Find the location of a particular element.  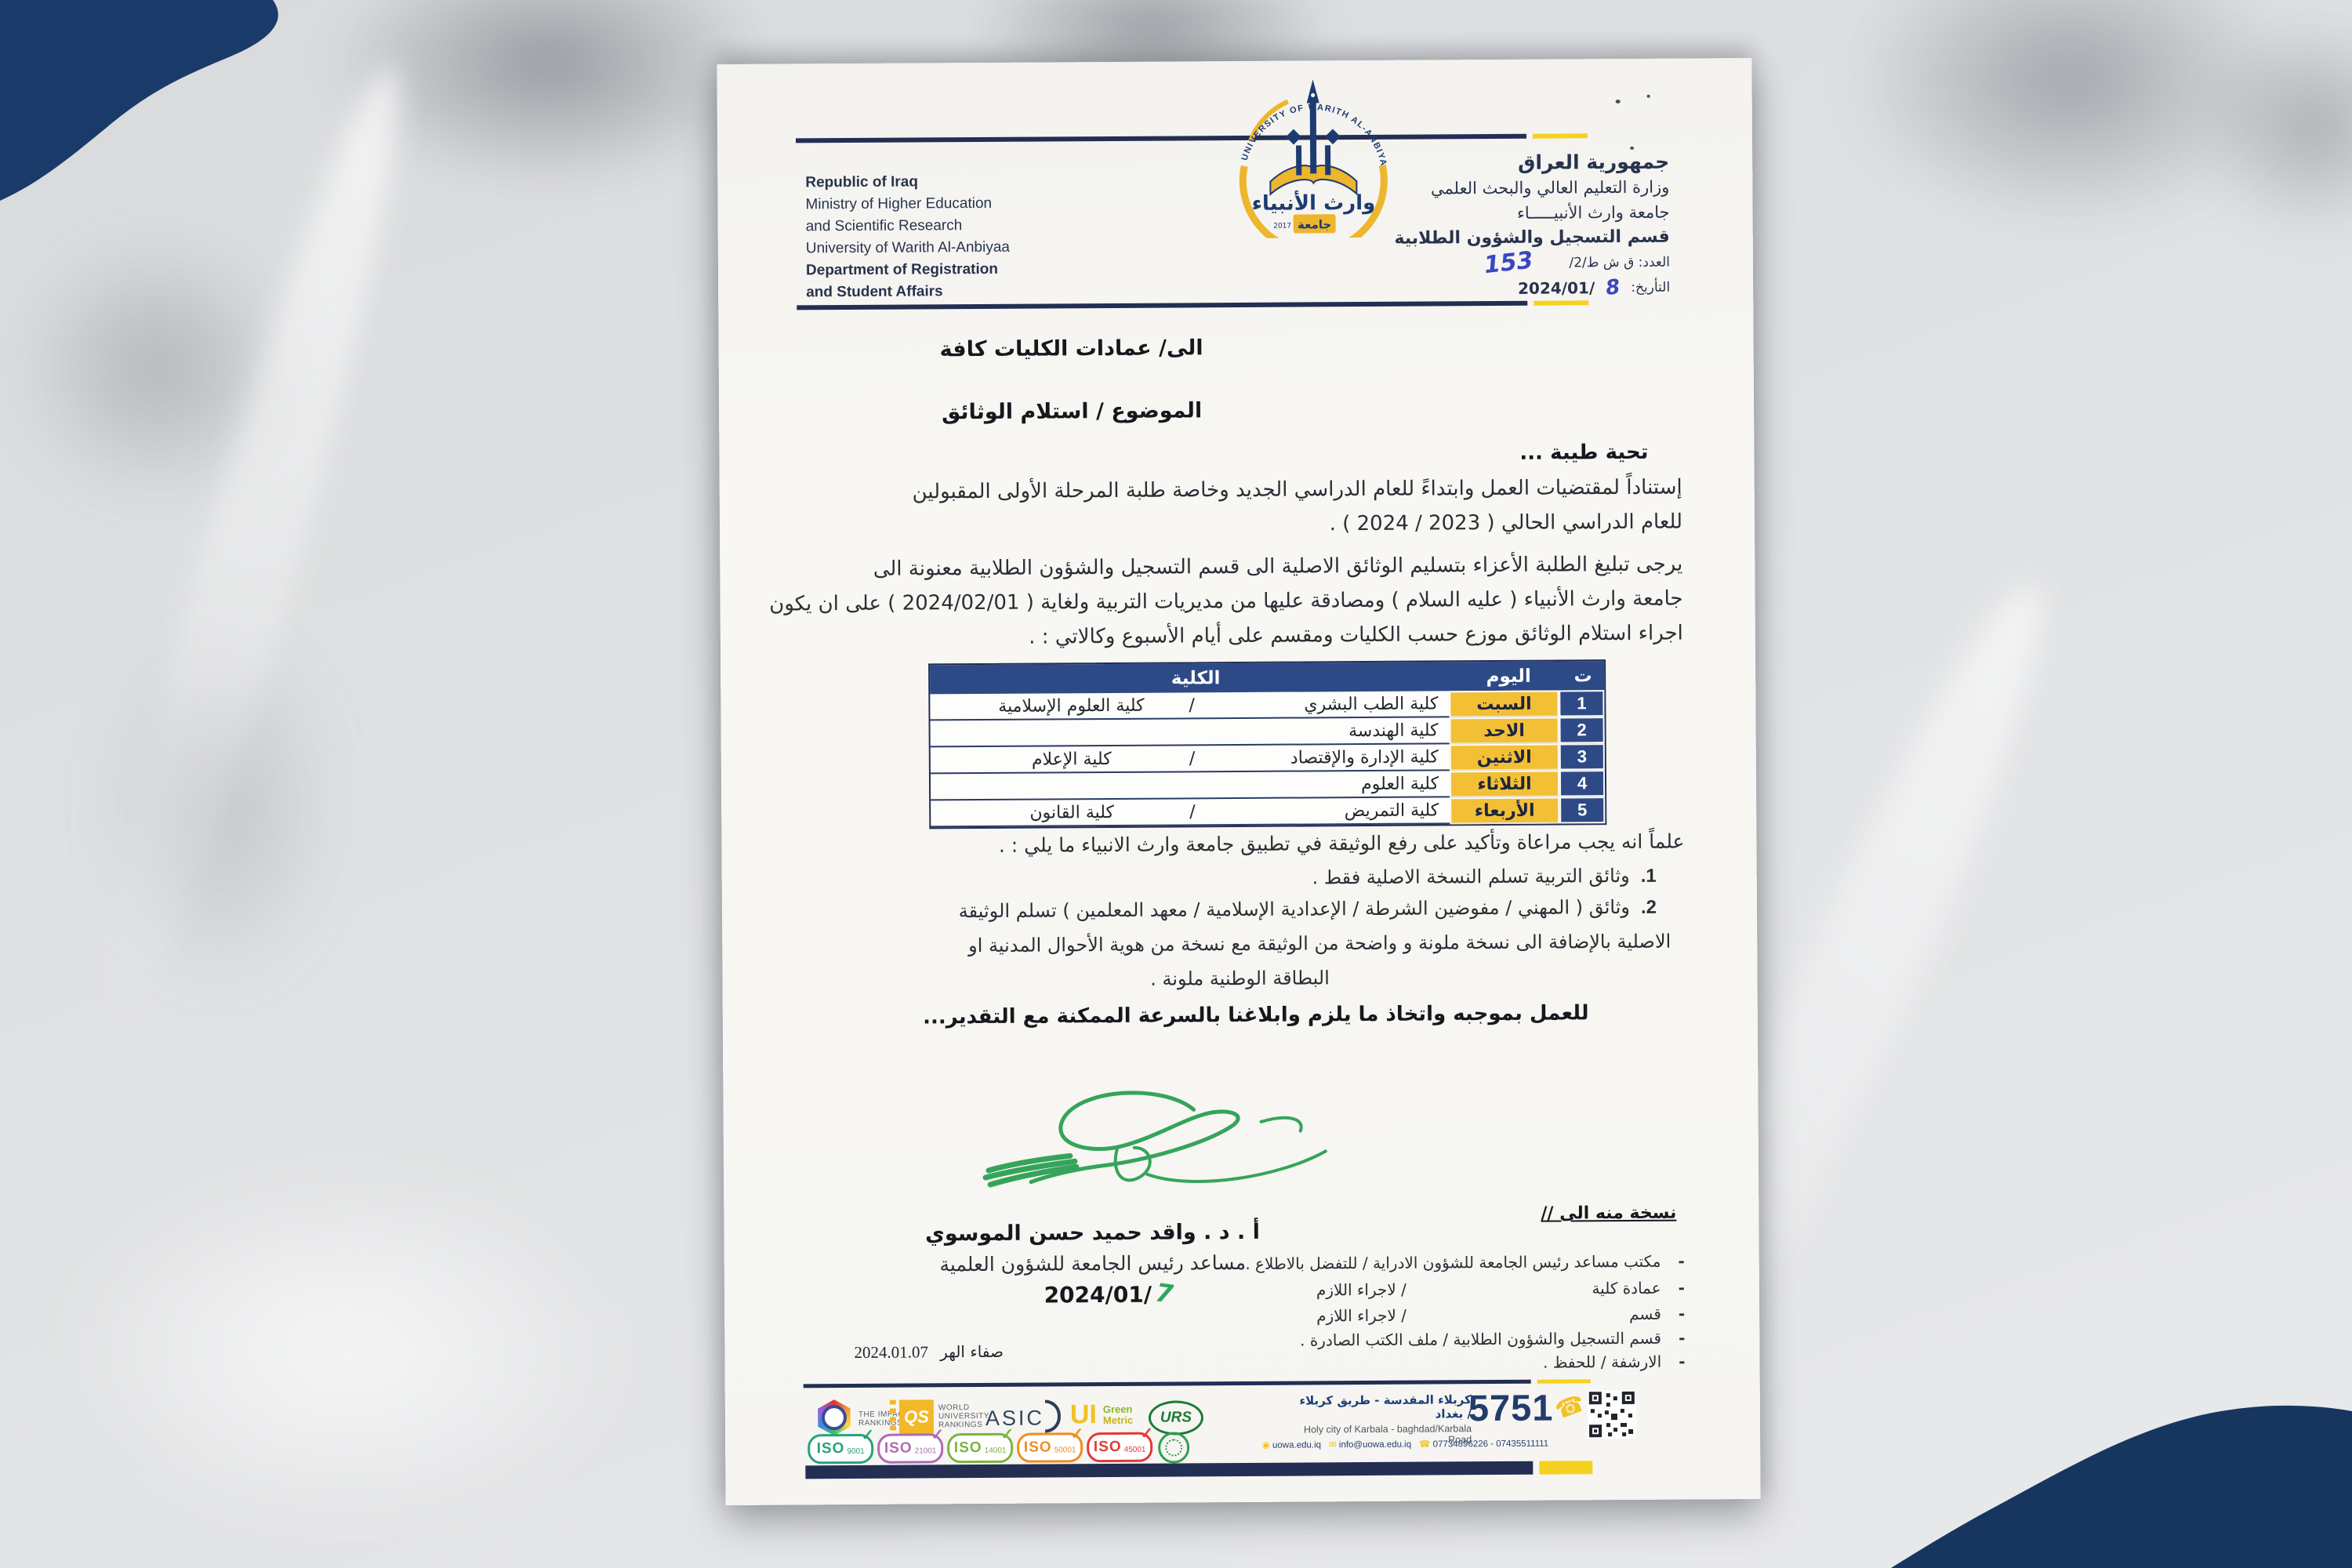

qs-label: WORLD UNIVERSITY RANKINGS is located at coordinates (963, 1416).